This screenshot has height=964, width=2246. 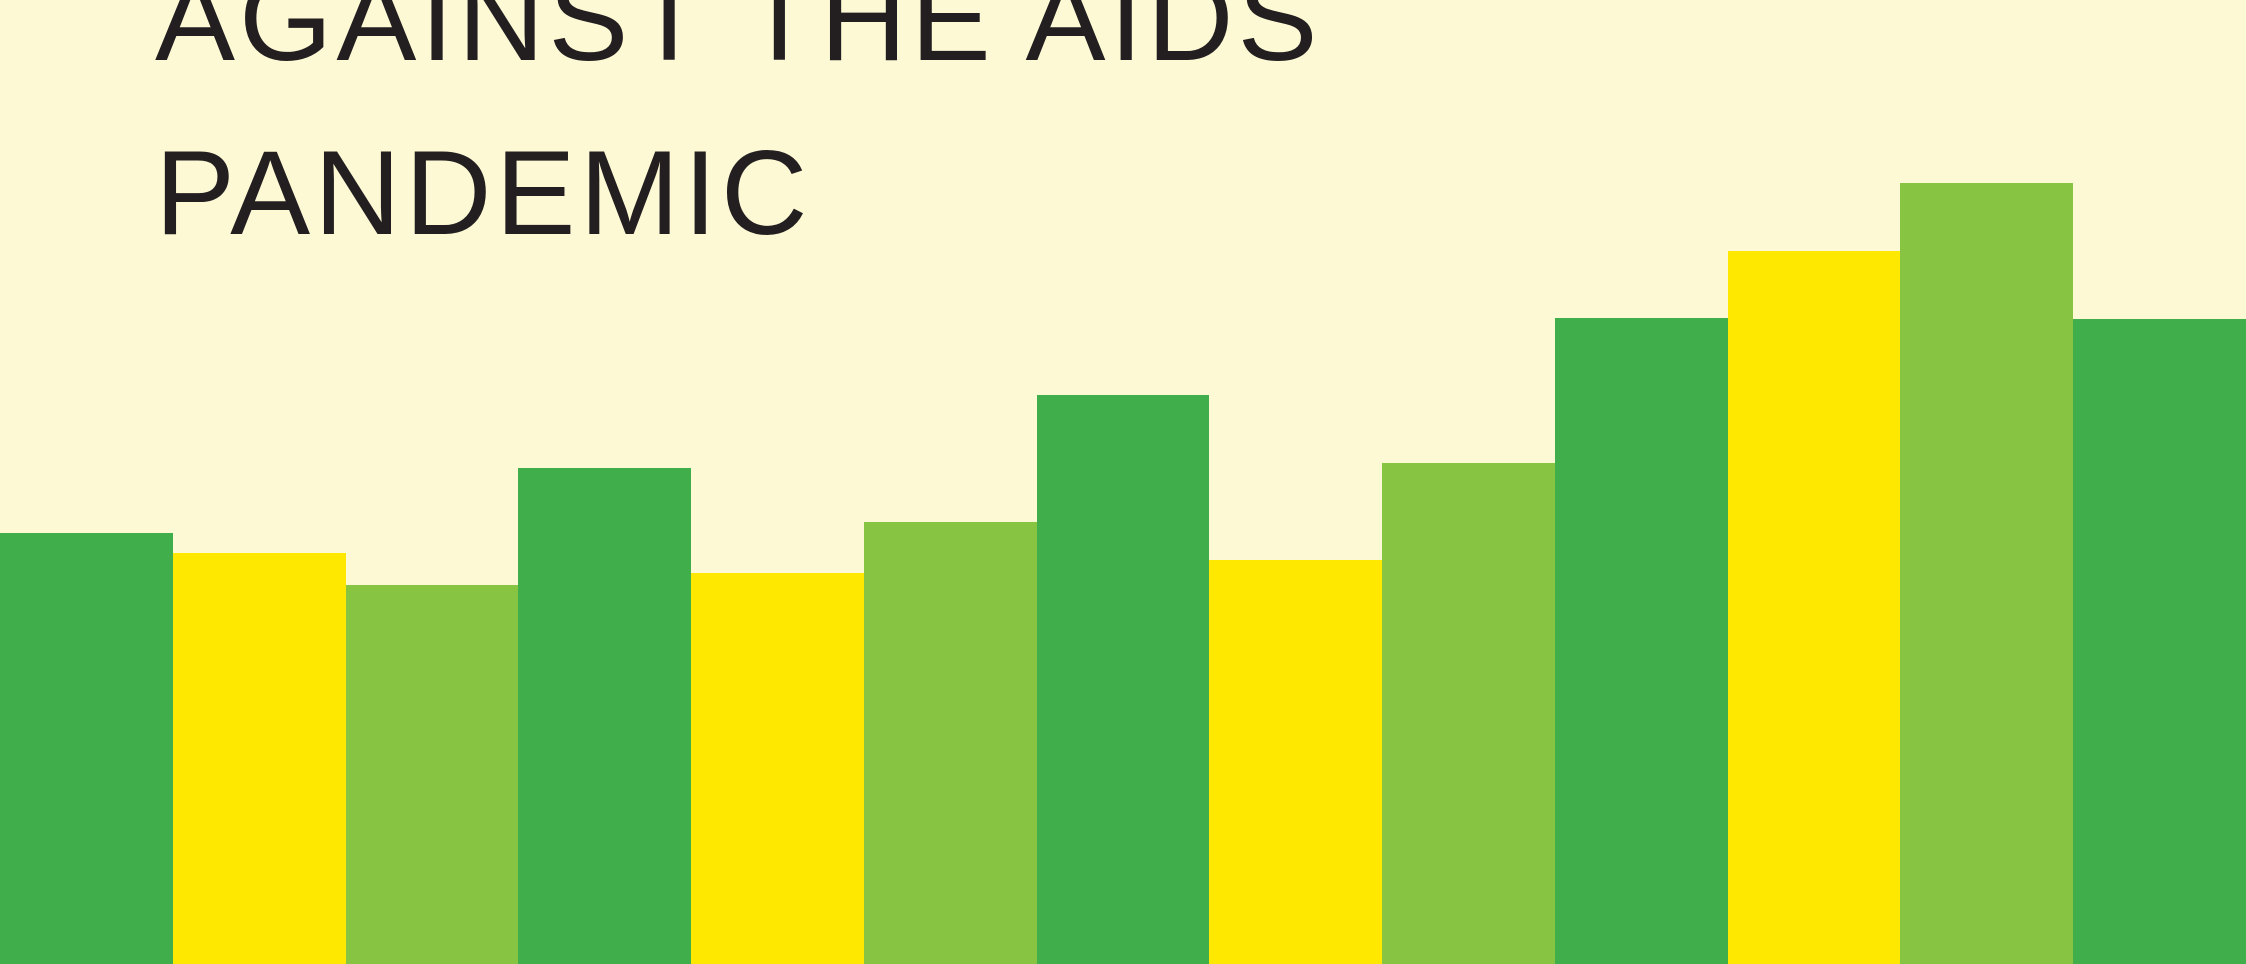 What do you see at coordinates (738, 43) in the screenshot?
I see `headline-line-1: AGAINST THE AIDS` at bounding box center [738, 43].